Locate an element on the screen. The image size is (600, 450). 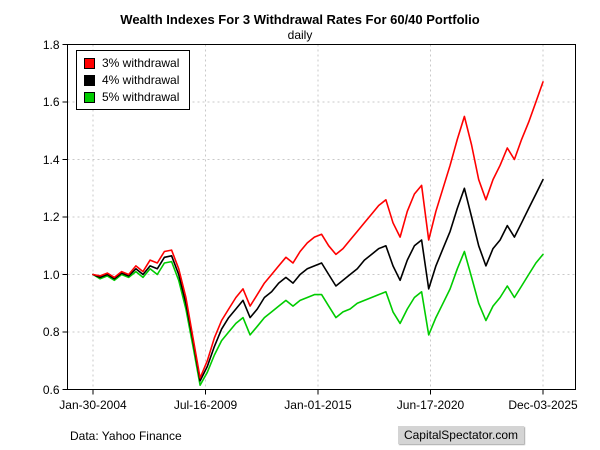
y-tick-label: 1.4 is located at coordinates (51, 159).